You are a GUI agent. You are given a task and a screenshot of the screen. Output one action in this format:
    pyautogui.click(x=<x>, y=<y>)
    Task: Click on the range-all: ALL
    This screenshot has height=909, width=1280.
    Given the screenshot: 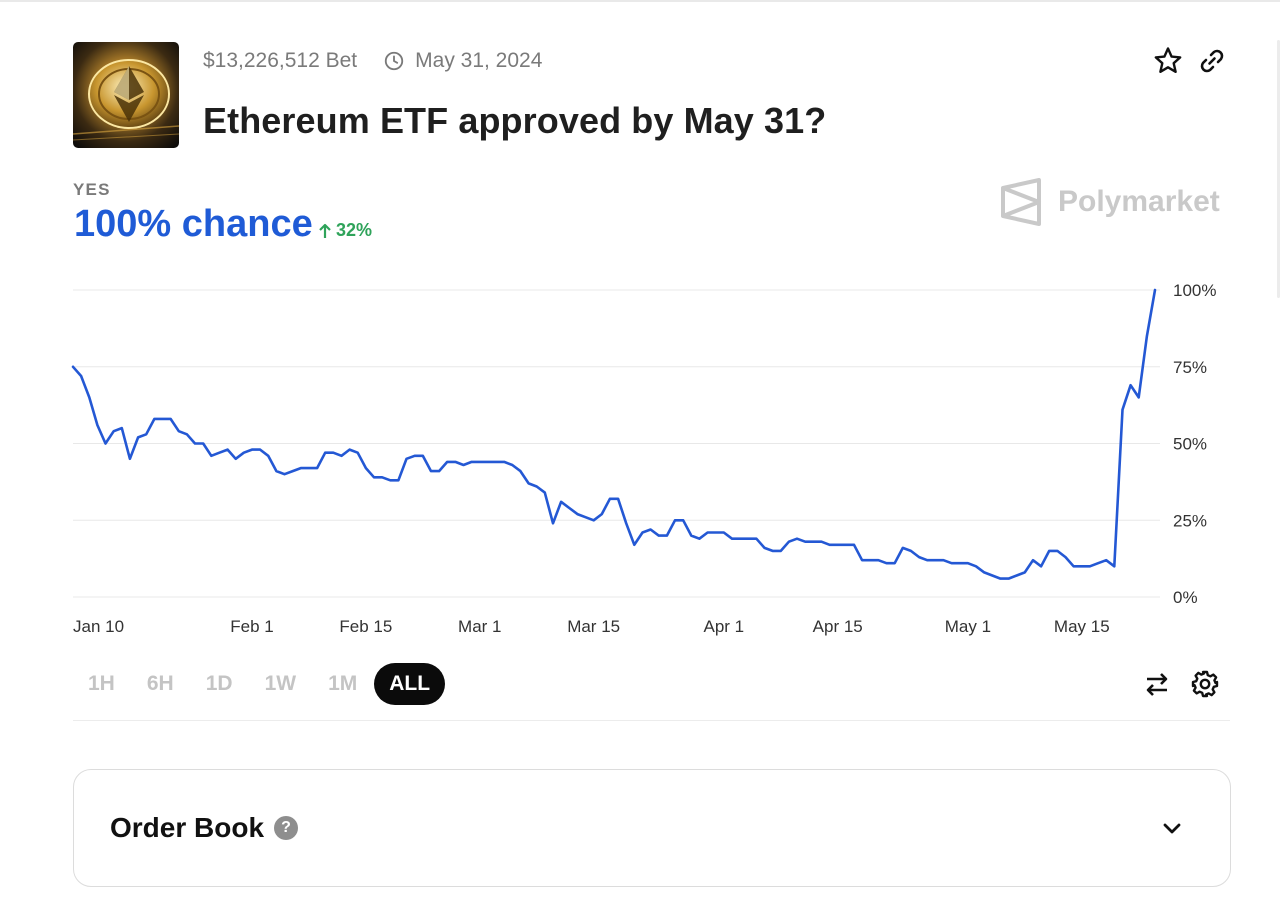 What is the action you would take?
    pyautogui.click(x=410, y=684)
    